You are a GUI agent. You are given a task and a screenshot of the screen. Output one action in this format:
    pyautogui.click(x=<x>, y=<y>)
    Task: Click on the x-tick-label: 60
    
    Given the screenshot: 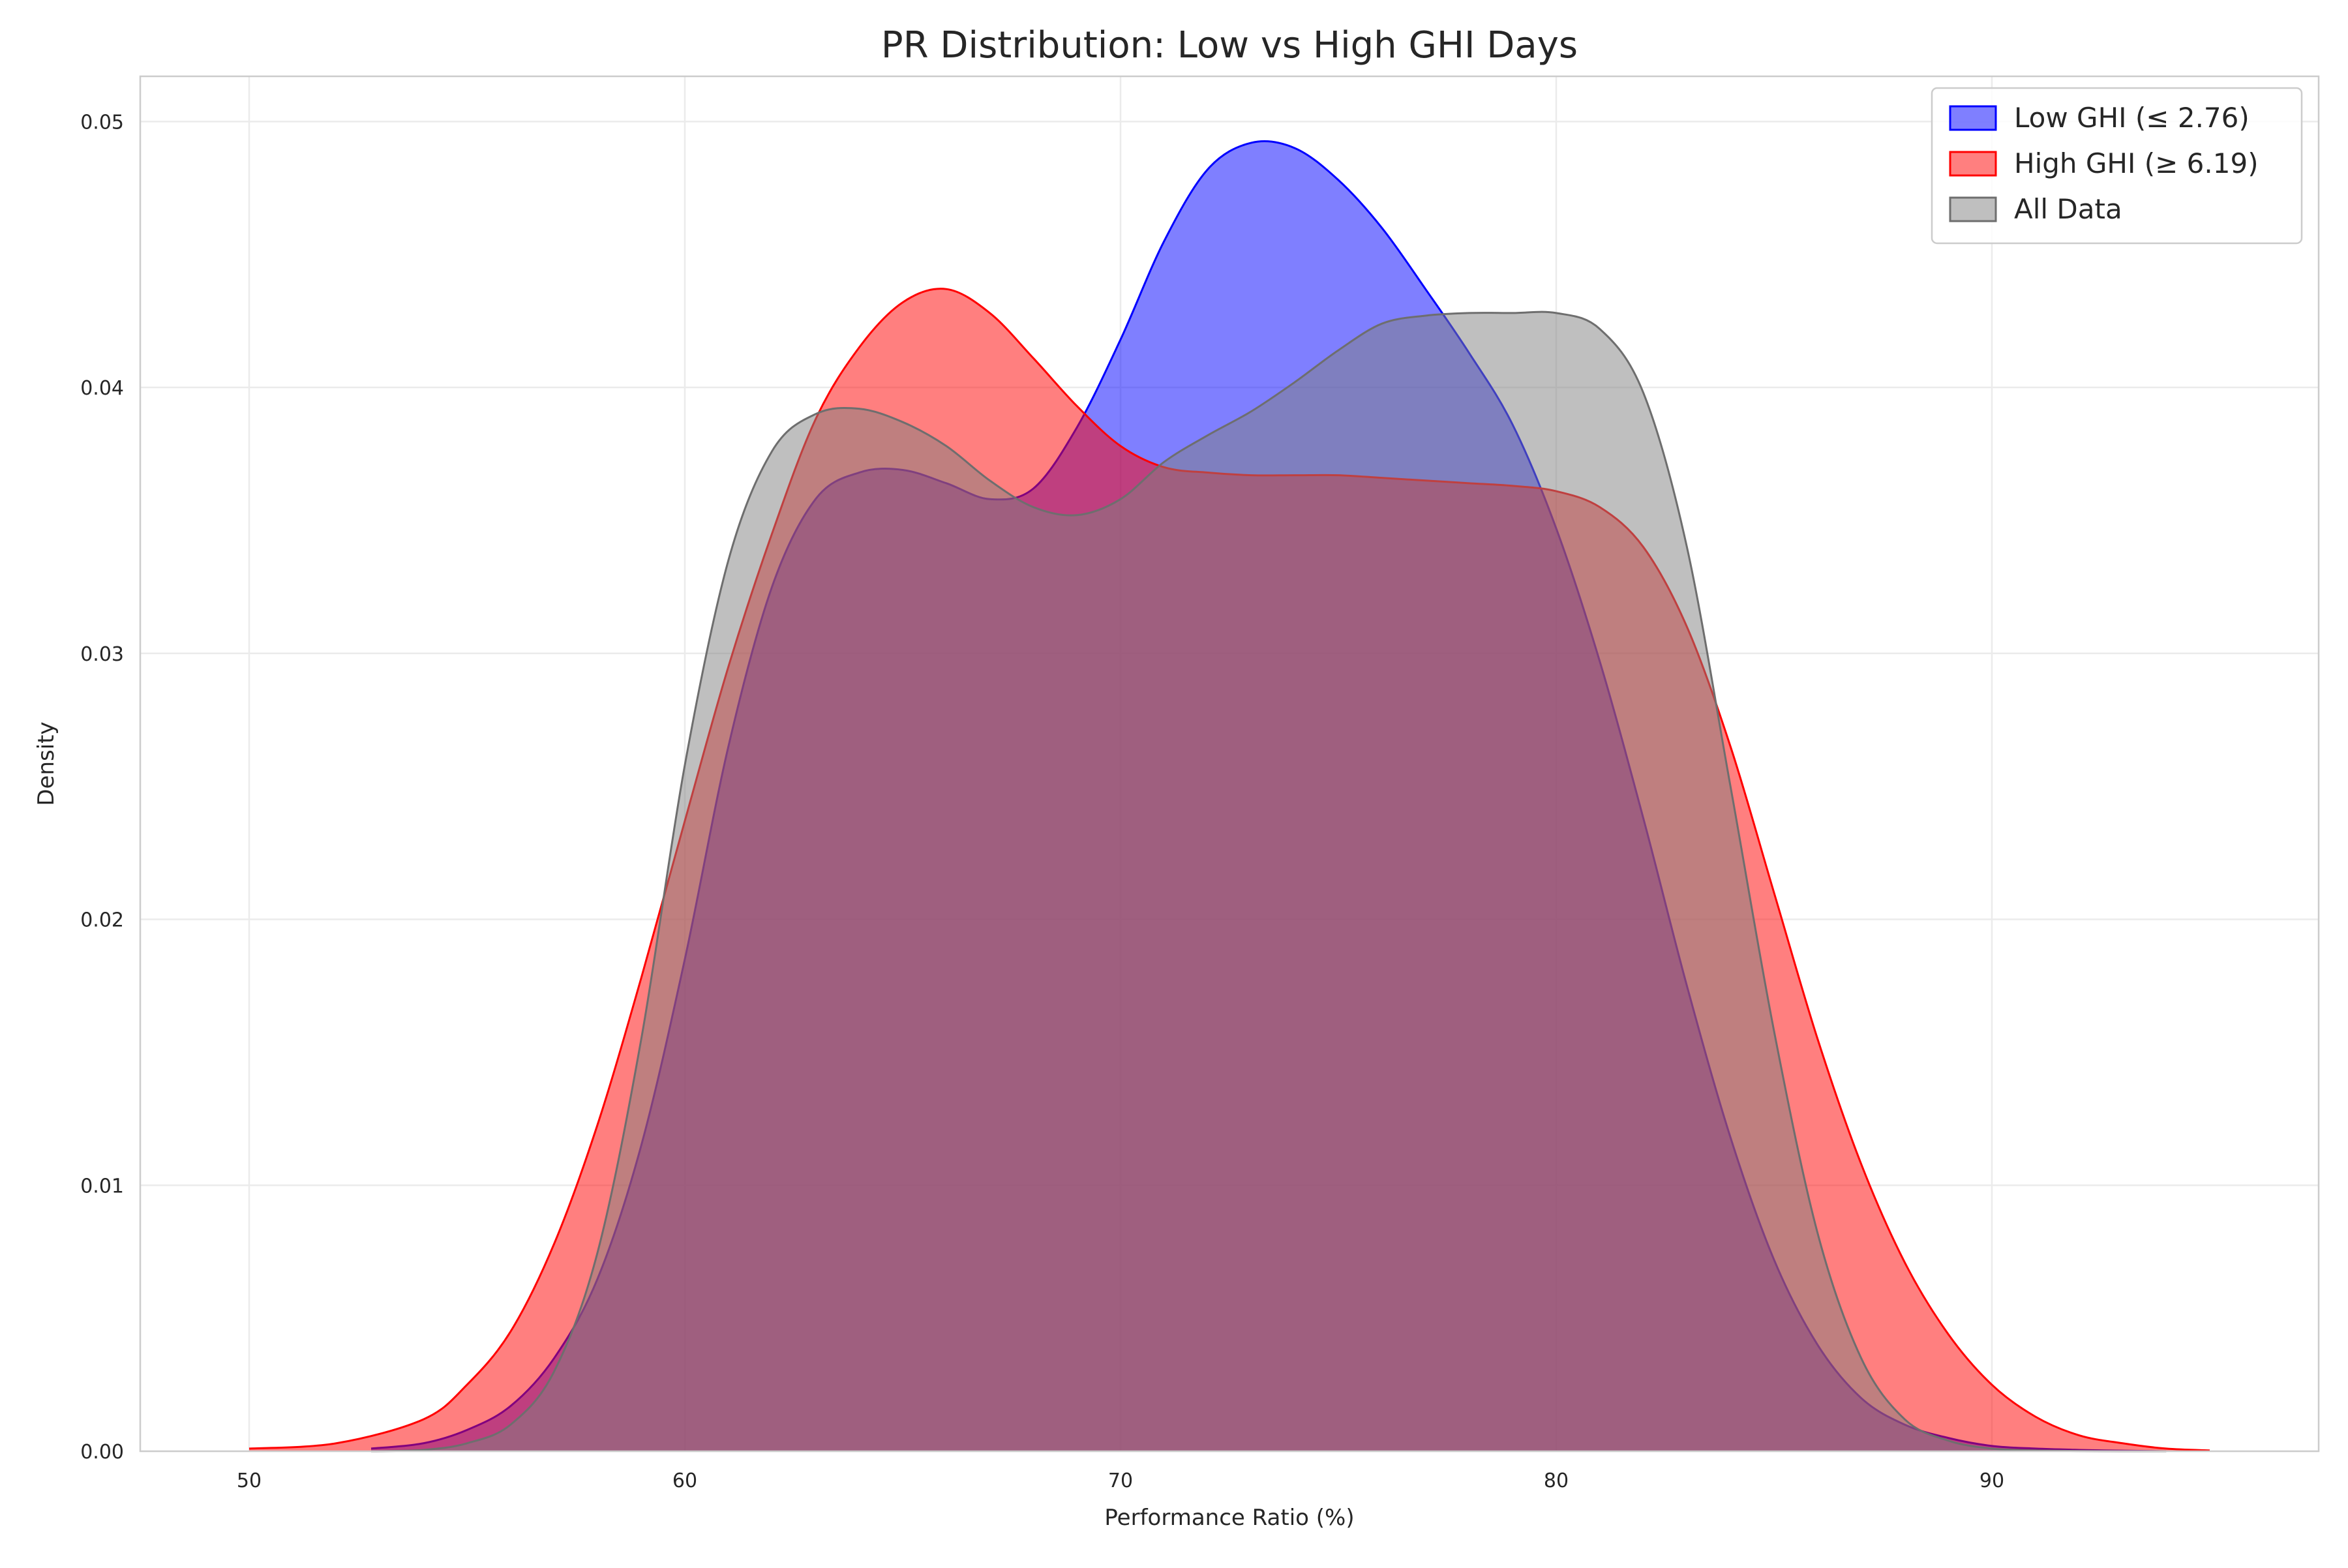 What is the action you would take?
    pyautogui.click(x=684, y=1481)
    